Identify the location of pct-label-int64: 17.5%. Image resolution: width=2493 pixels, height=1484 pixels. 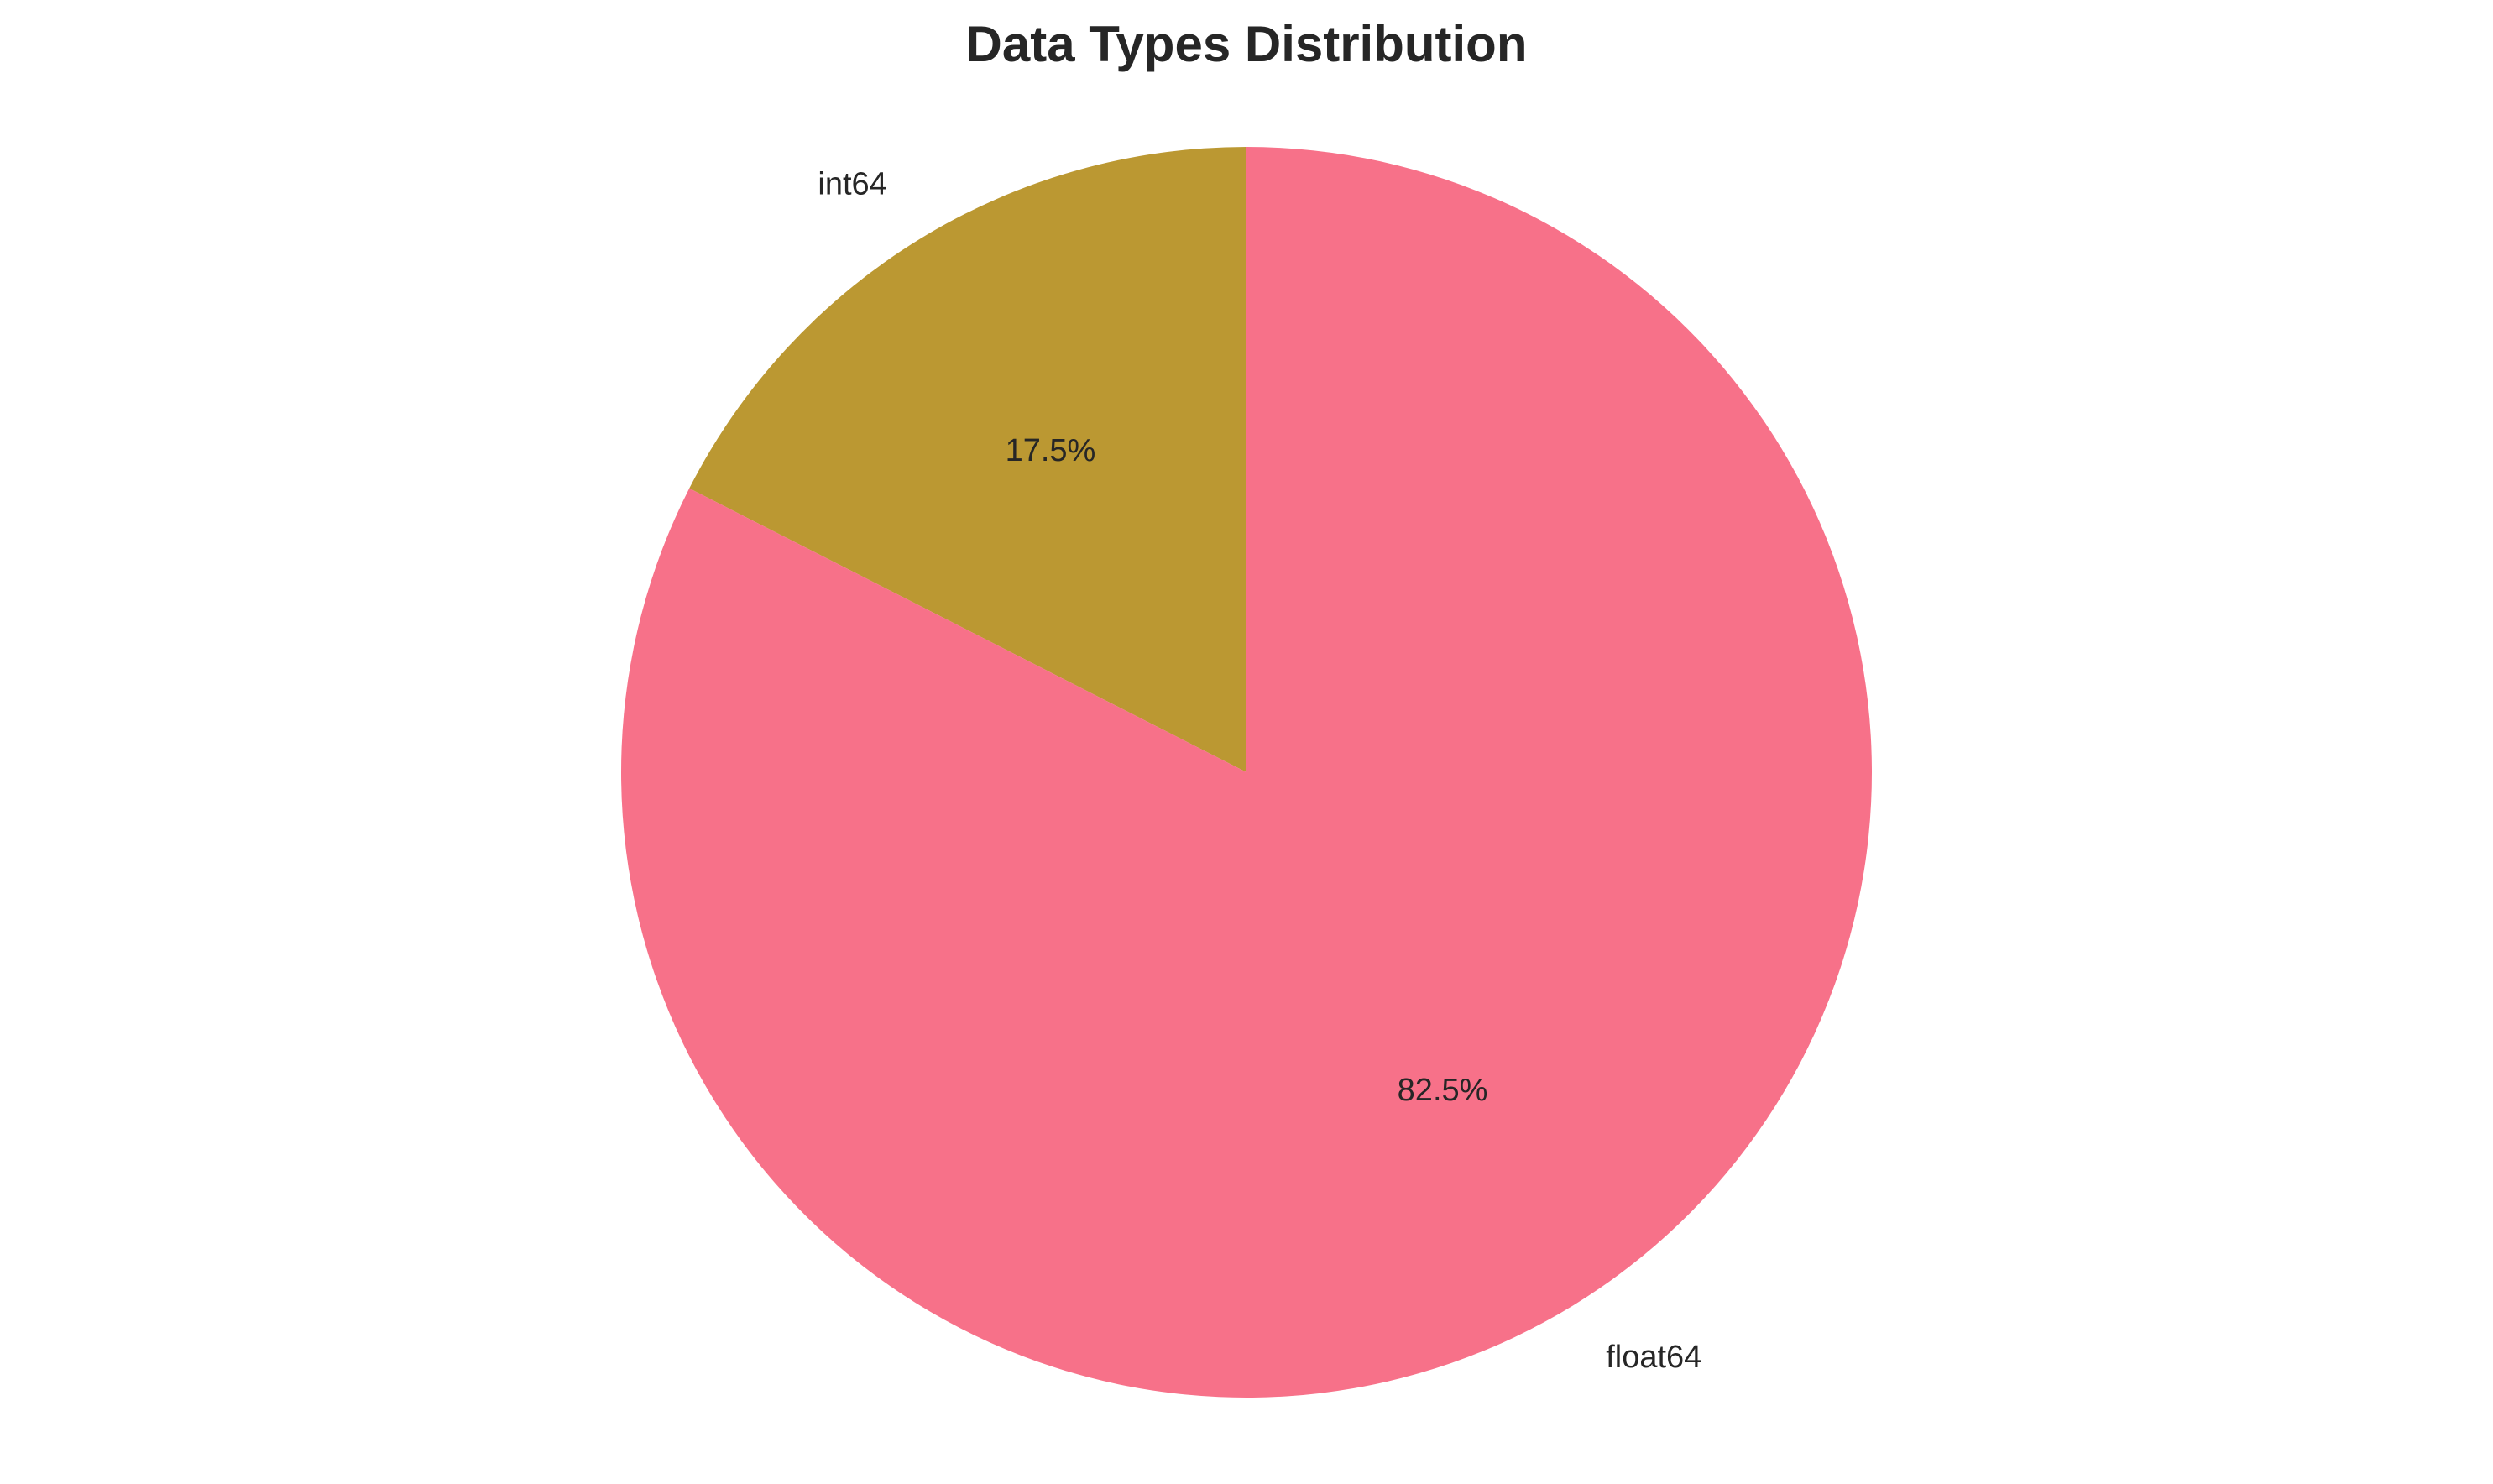
(1051, 450).